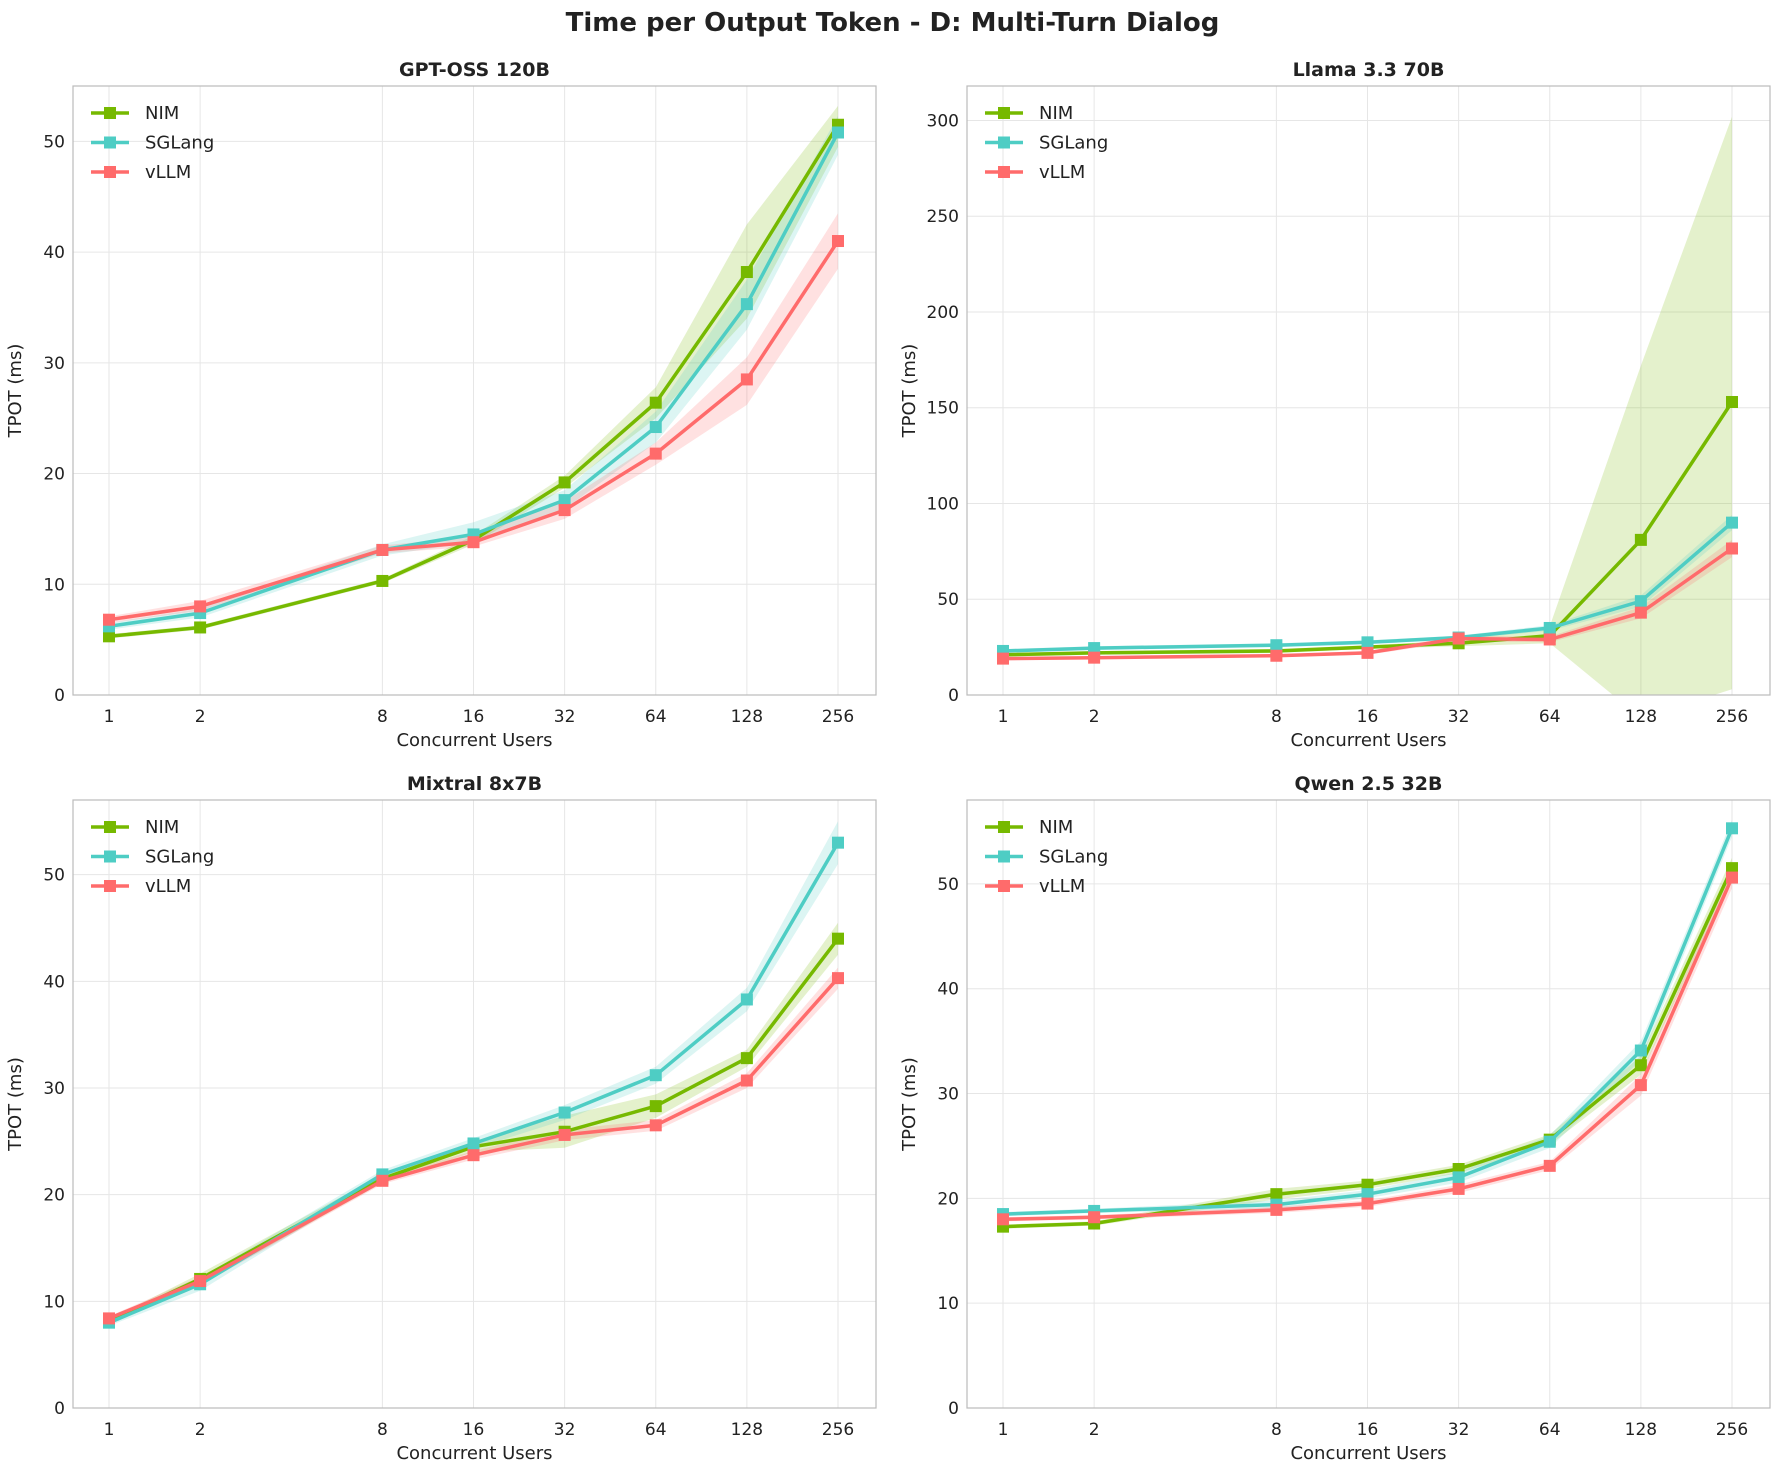 Image resolution: width=1785 pixels, height=1477 pixels. I want to click on legend-label-sglang: SGLang, so click(1073, 143).